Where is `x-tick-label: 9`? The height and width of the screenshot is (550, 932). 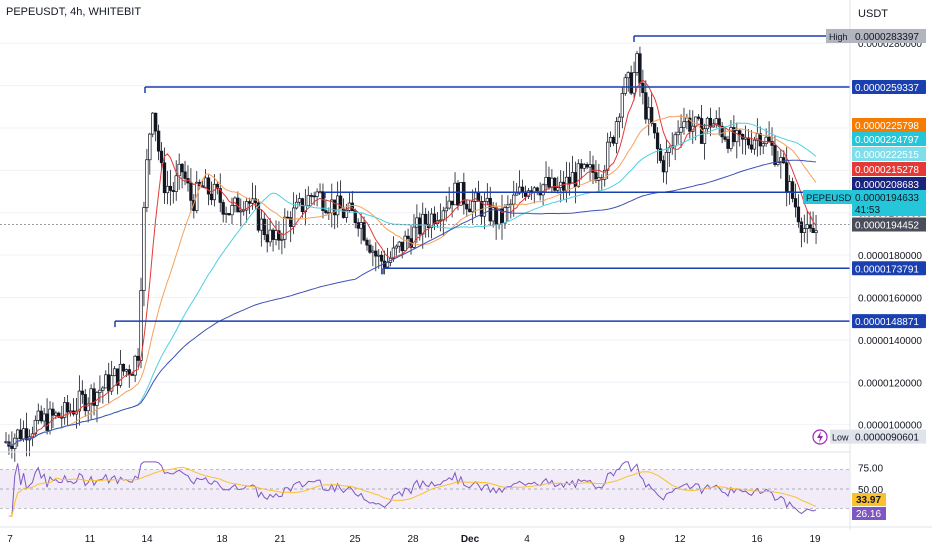
x-tick-label: 9 is located at coordinates (622, 539).